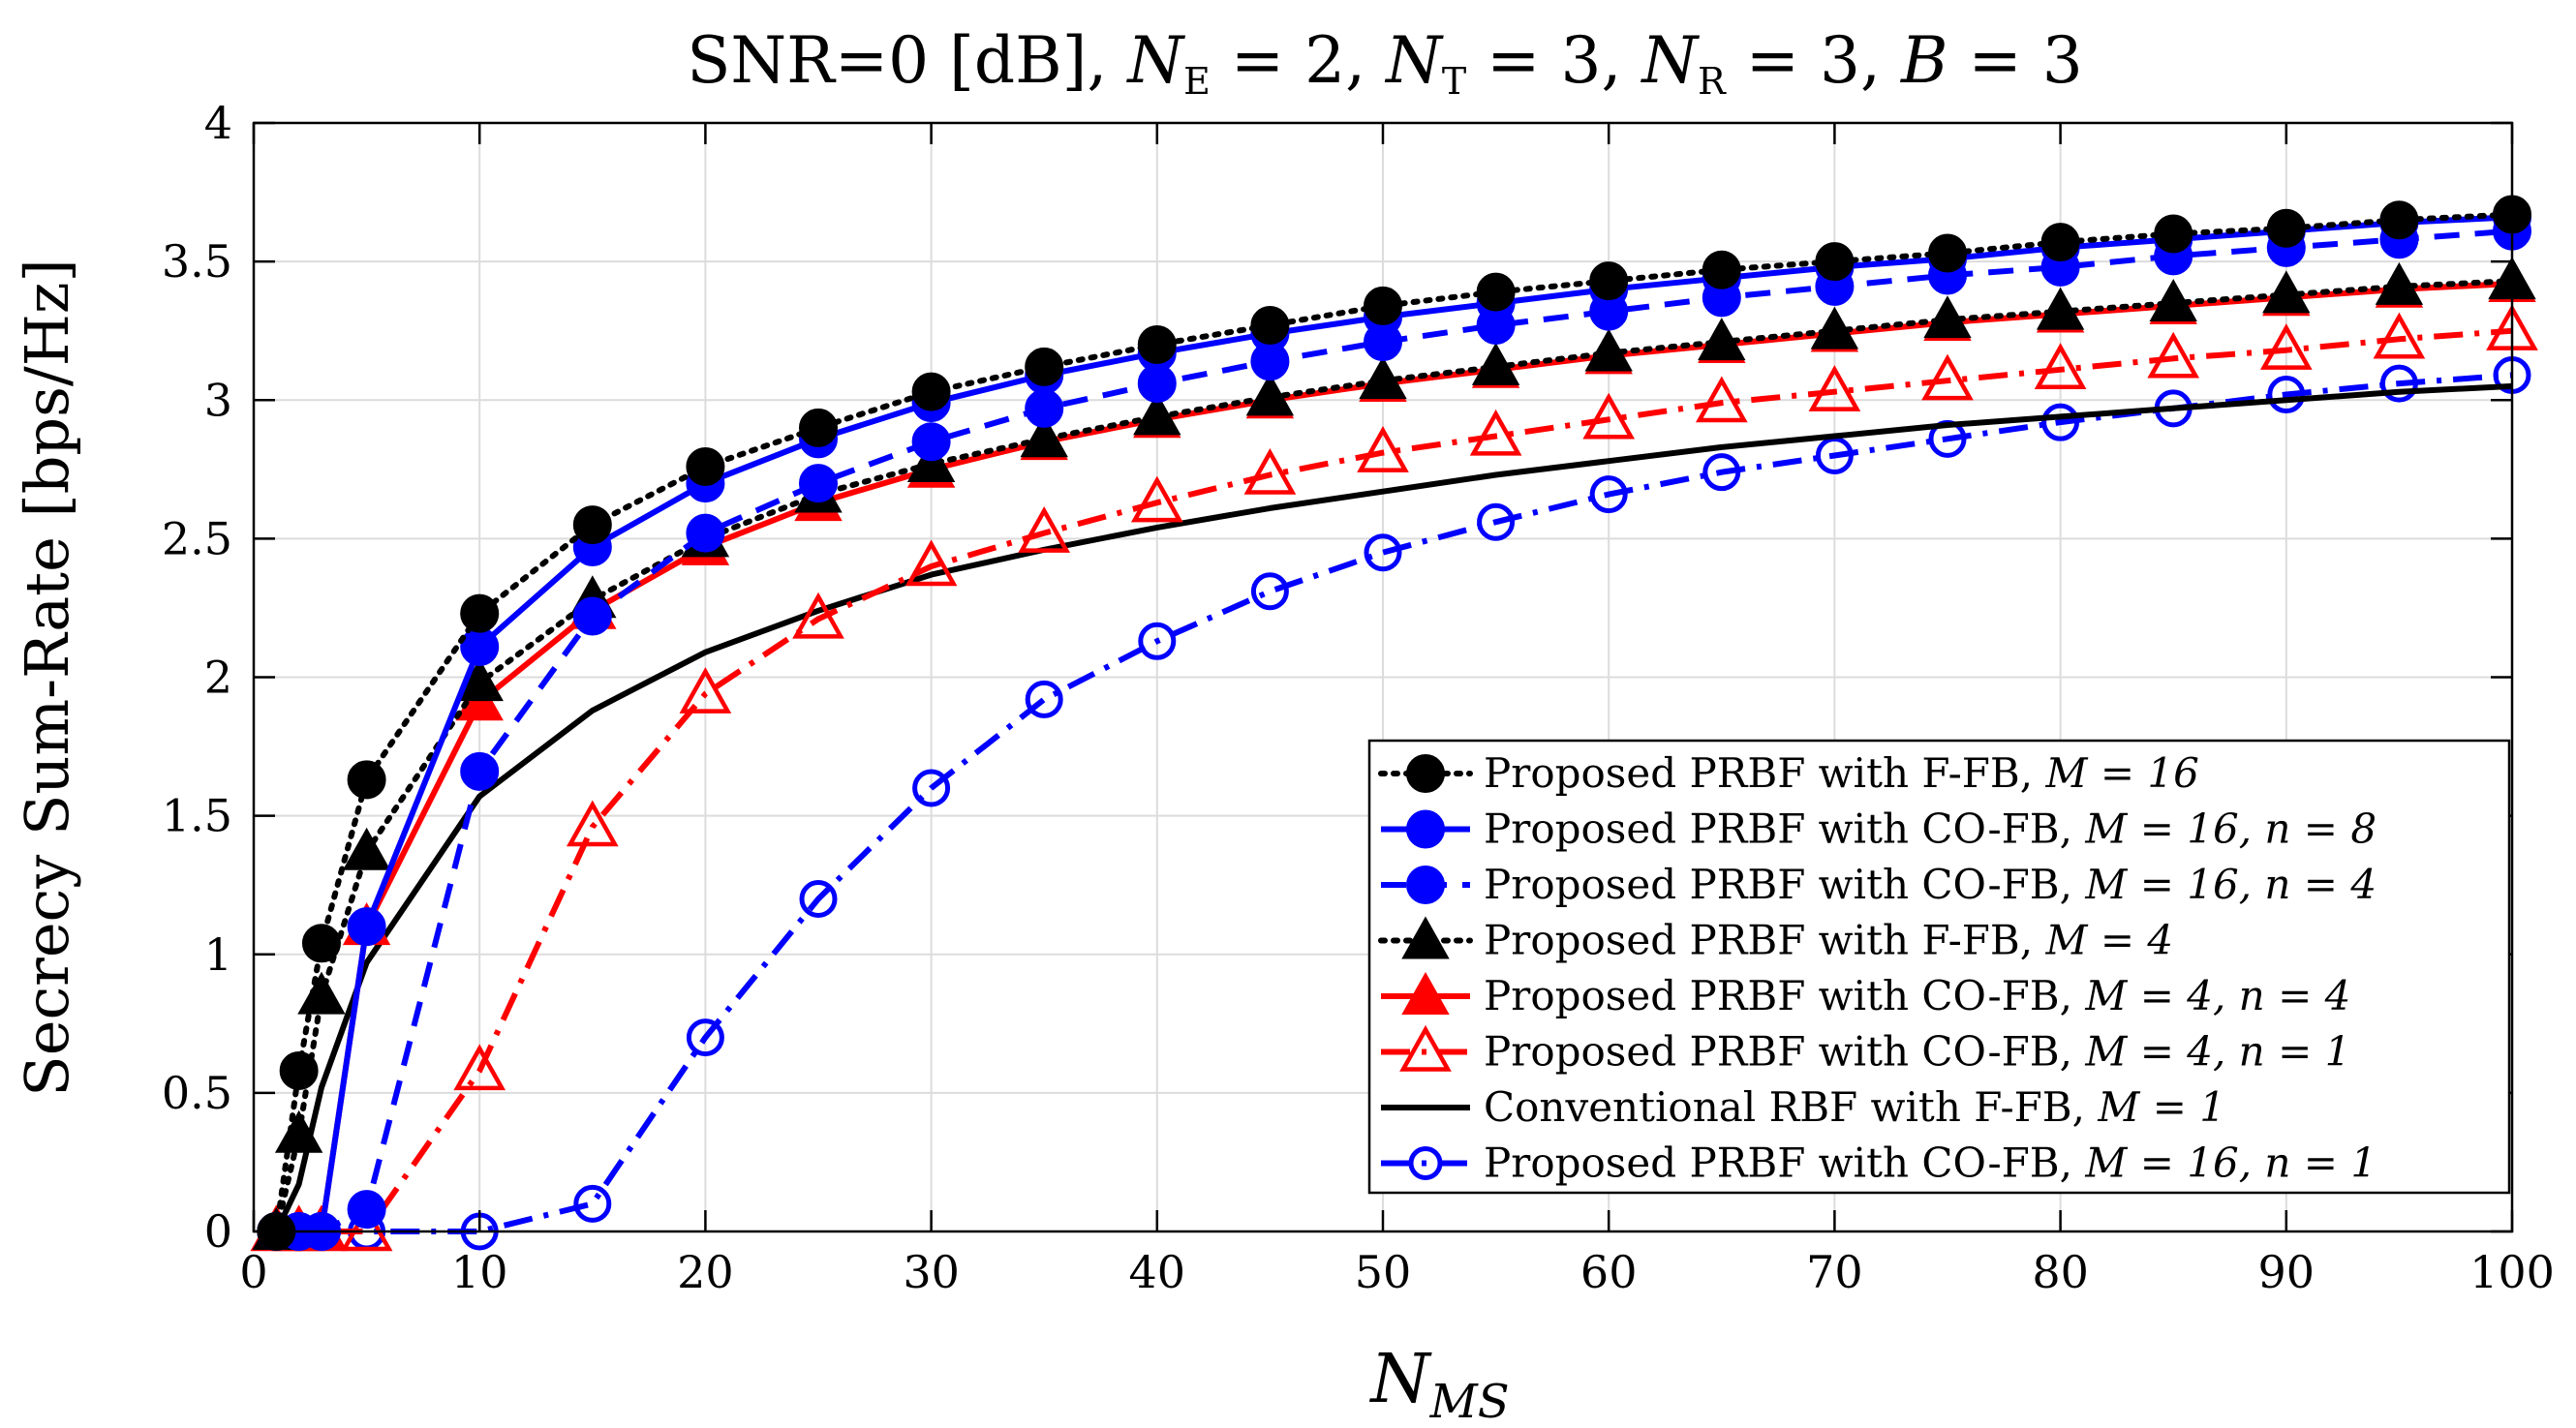 The width and height of the screenshot is (2576, 1428). Describe the element at coordinates (1917, 1052) in the screenshot. I see `legend-label: Proposed PRBF with CO-FB, M = 4, n = 1` at that location.